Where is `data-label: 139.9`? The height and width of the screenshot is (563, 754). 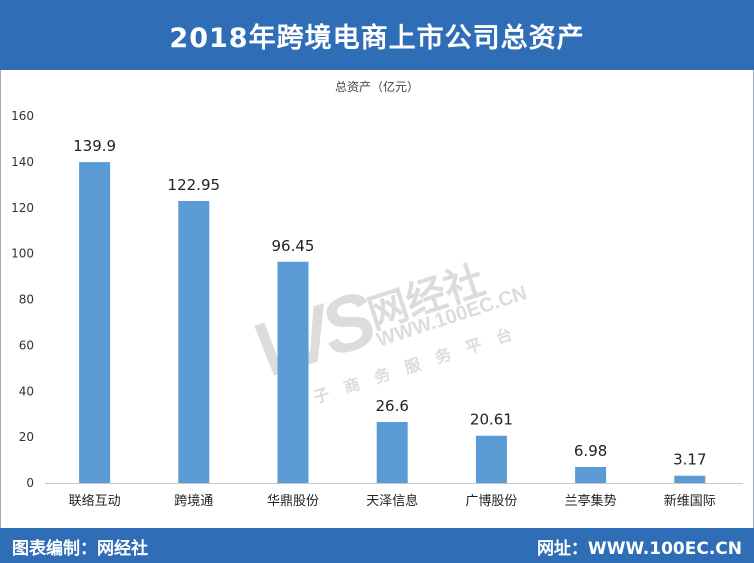 data-label: 139.9 is located at coordinates (94, 146).